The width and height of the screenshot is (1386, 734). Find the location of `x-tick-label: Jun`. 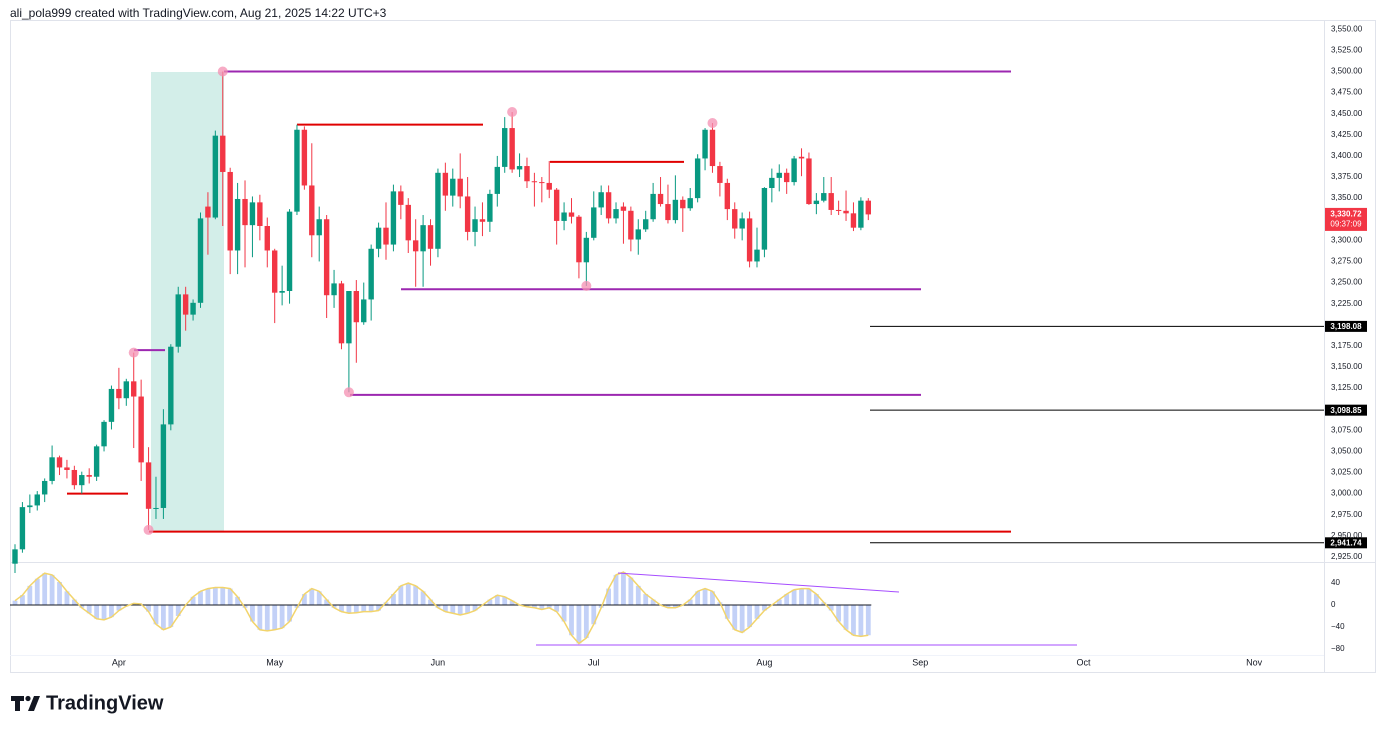

x-tick-label: Jun is located at coordinates (438, 662).